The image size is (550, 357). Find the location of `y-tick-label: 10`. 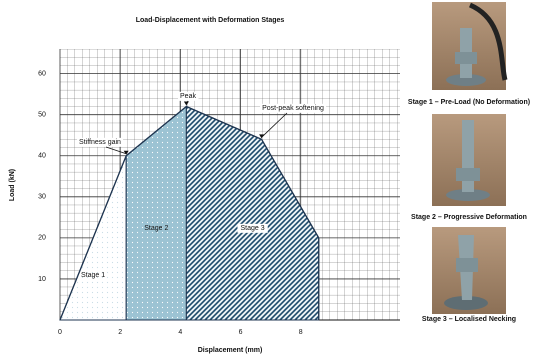

y-tick-label: 10 is located at coordinates (42, 279).